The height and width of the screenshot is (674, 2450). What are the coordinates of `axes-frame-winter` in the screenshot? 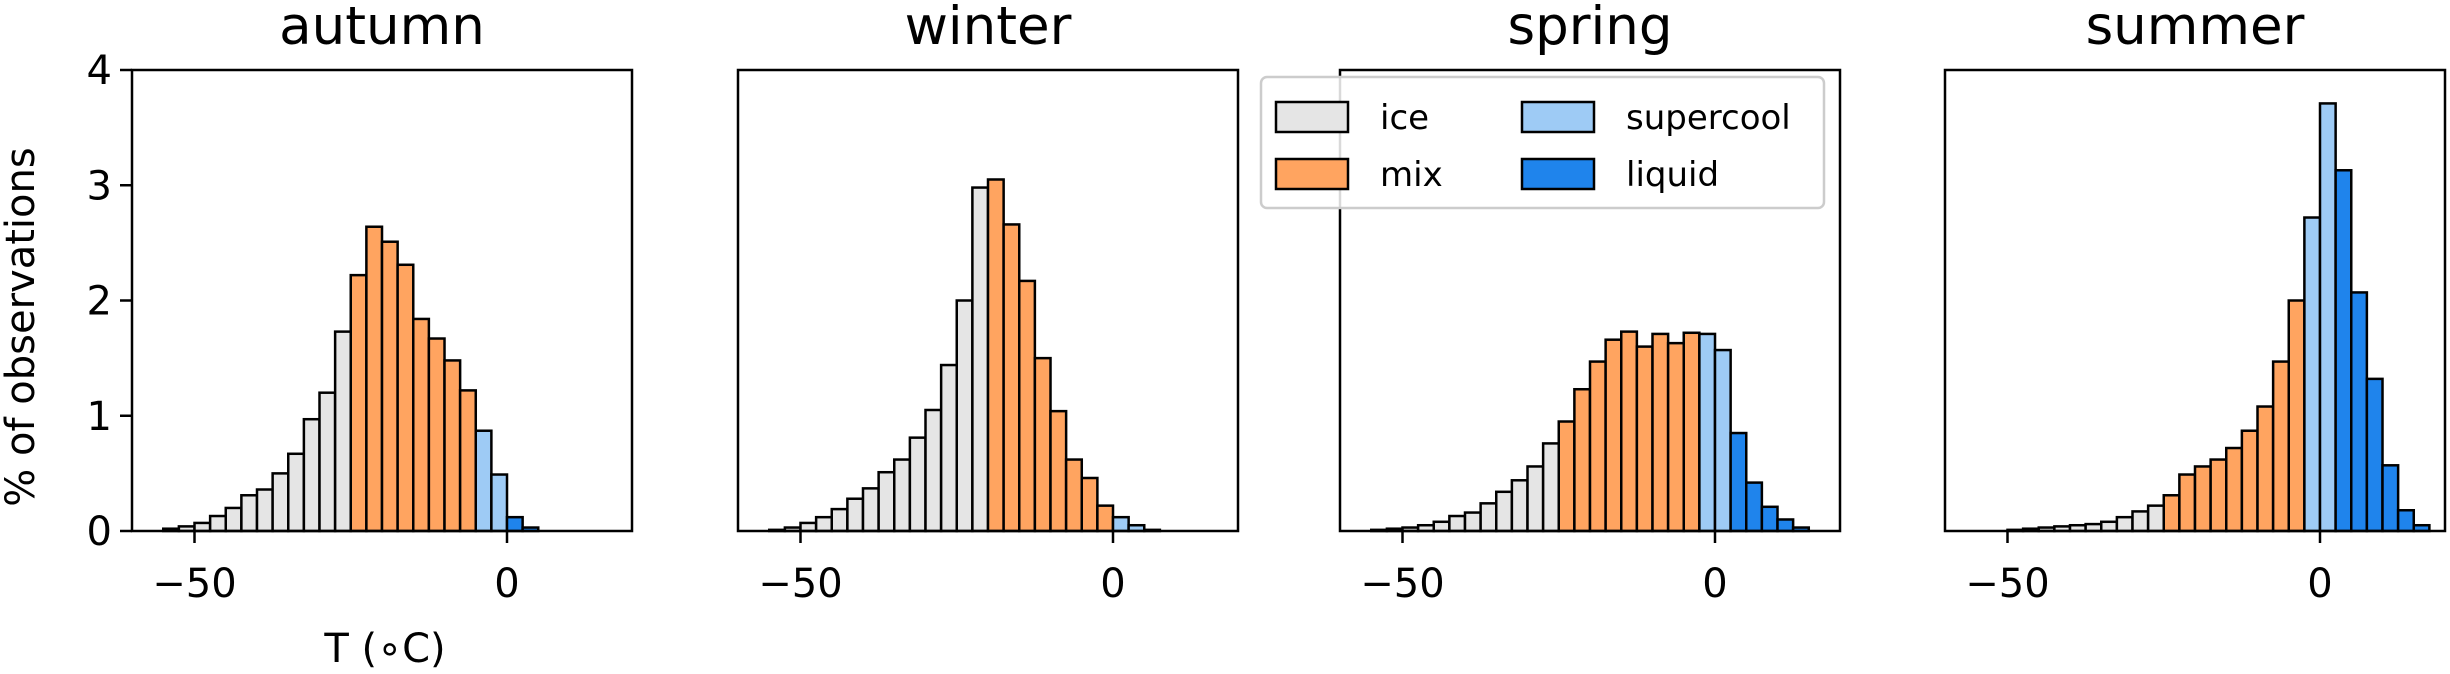 It's located at (988, 300).